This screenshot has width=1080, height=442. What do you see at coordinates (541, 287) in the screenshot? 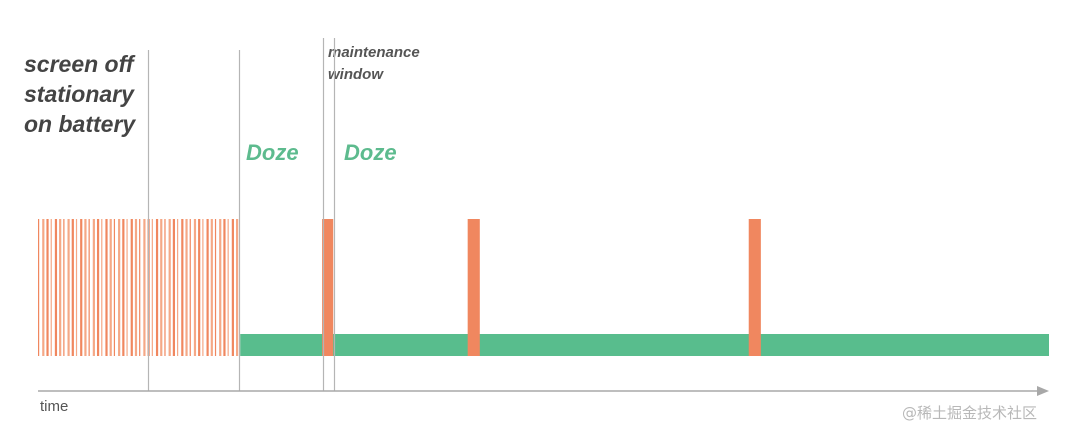
I see `maintenance-windows-group` at bounding box center [541, 287].